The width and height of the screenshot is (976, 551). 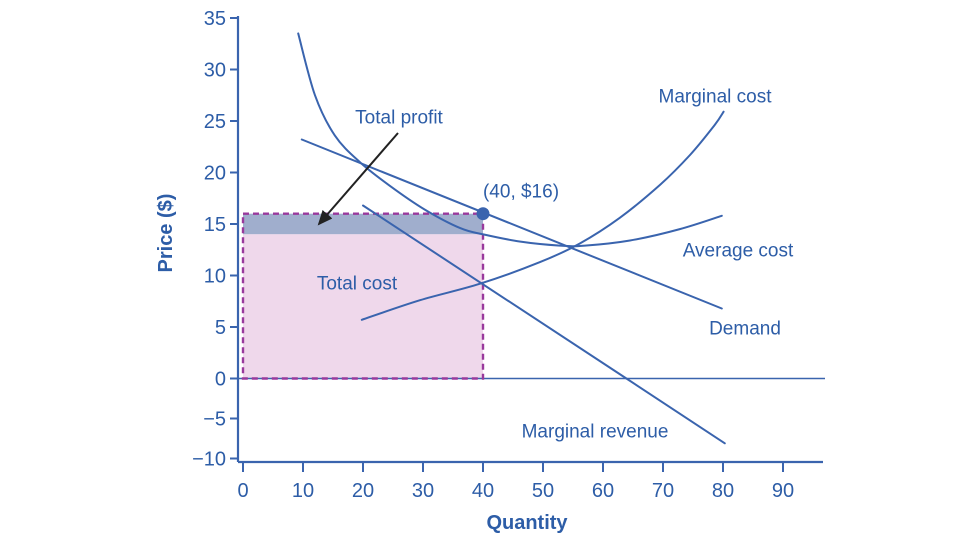 I want to click on marginal-cost-curve, so click(x=542, y=215).